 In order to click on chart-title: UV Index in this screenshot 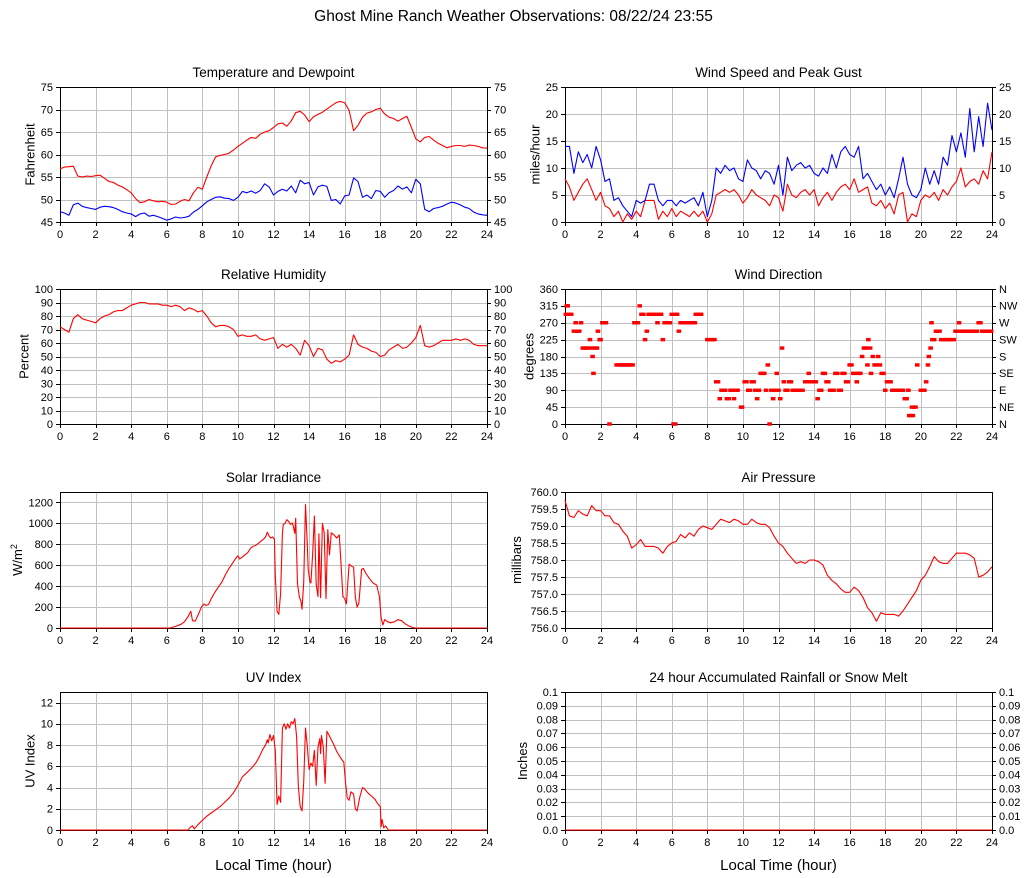, I will do `click(274, 677)`.